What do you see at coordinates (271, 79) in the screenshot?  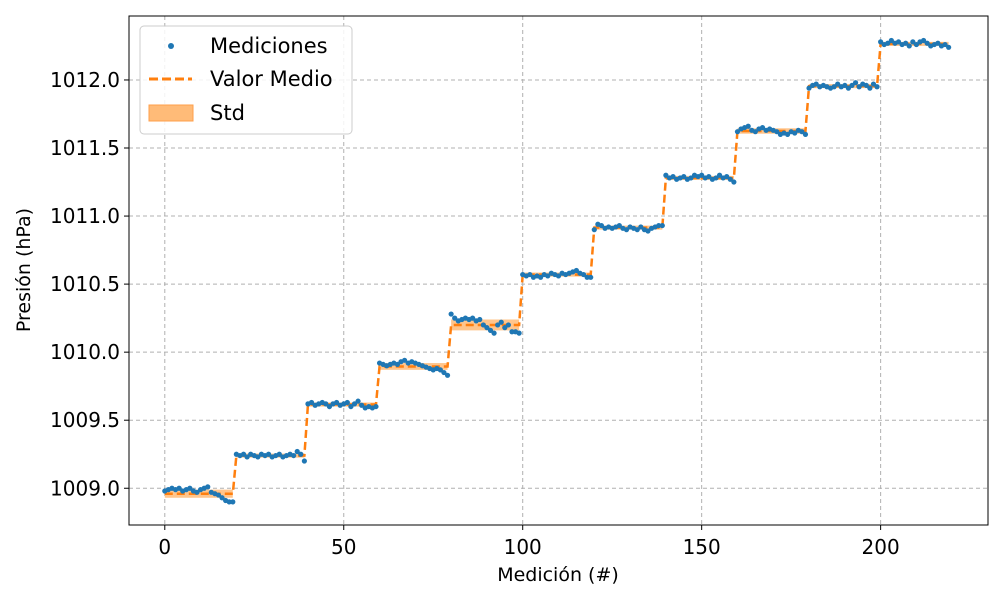 I see `legend-label-valor-medio: Valor Medio` at bounding box center [271, 79].